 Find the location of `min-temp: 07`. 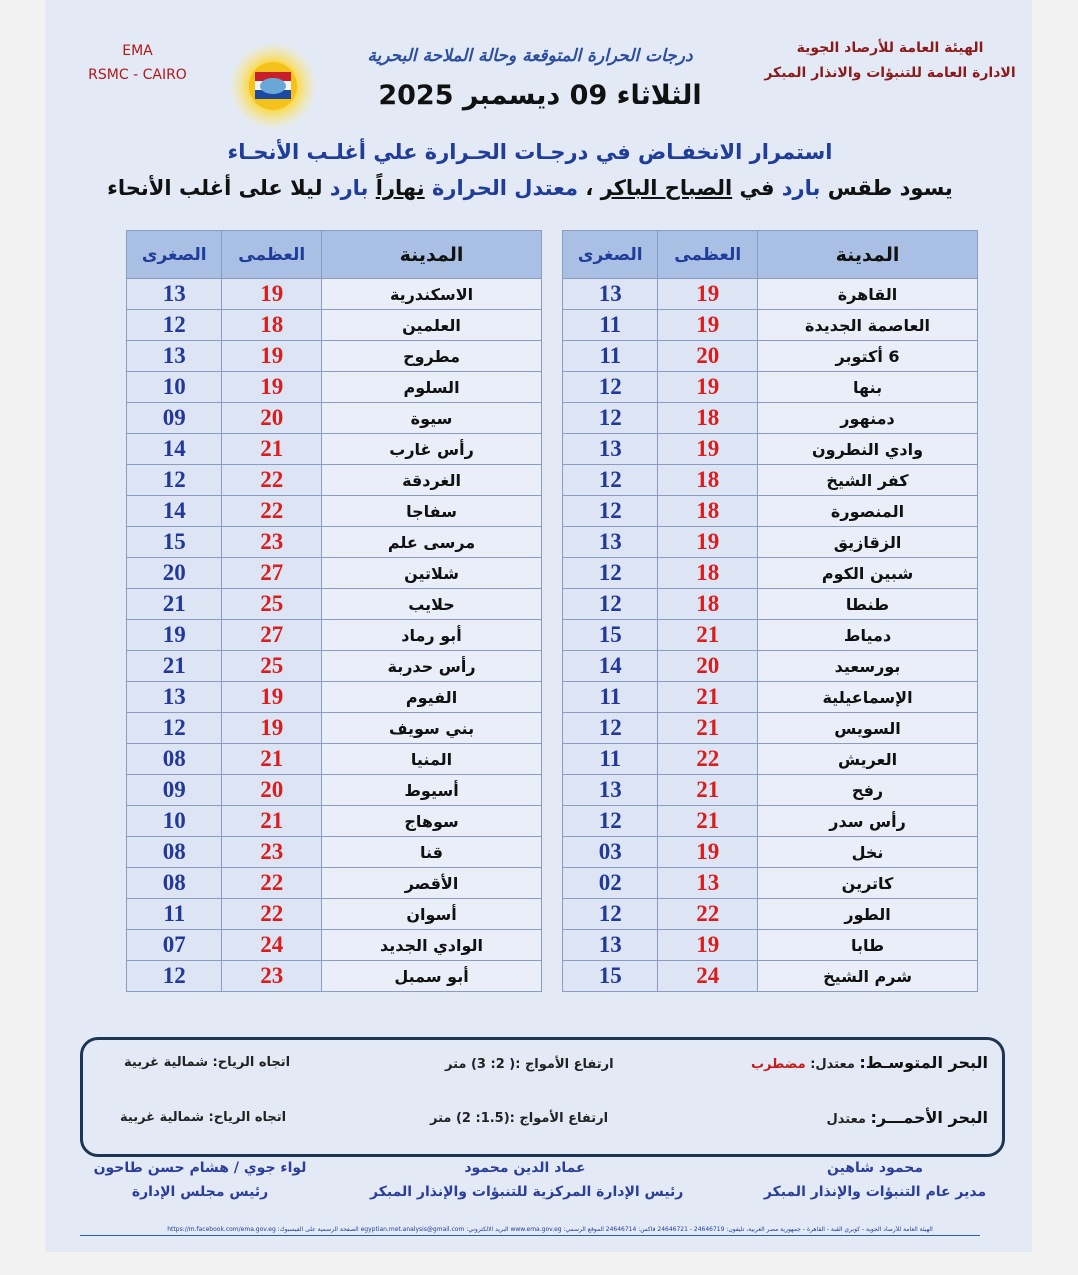

min-temp: 07 is located at coordinates (174, 945).